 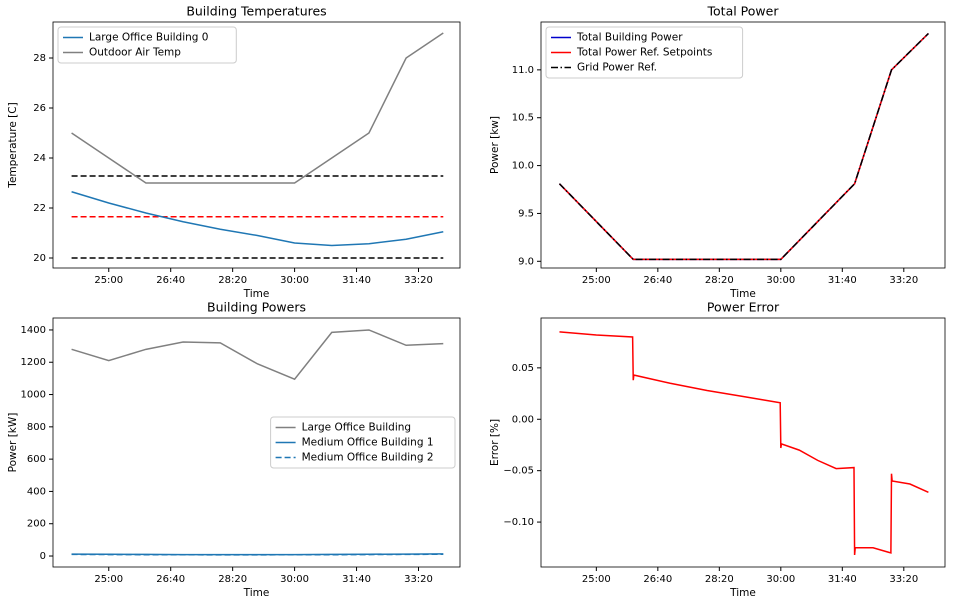 I want to click on y-tick-label: 24, so click(x=39, y=158).